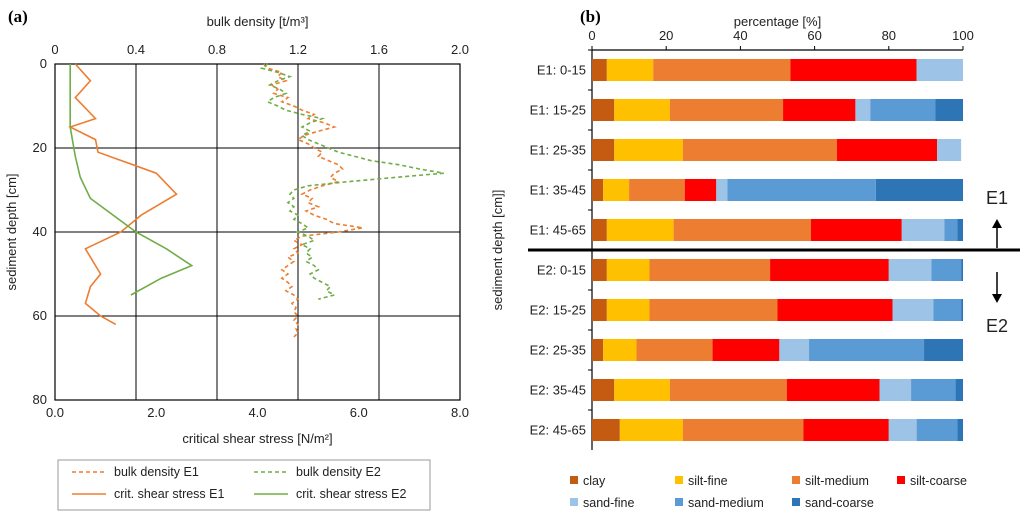 This screenshot has height=517, width=1024. What do you see at coordinates (460, 412) in the screenshot?
I see `bottom-tick-label: 8.0` at bounding box center [460, 412].